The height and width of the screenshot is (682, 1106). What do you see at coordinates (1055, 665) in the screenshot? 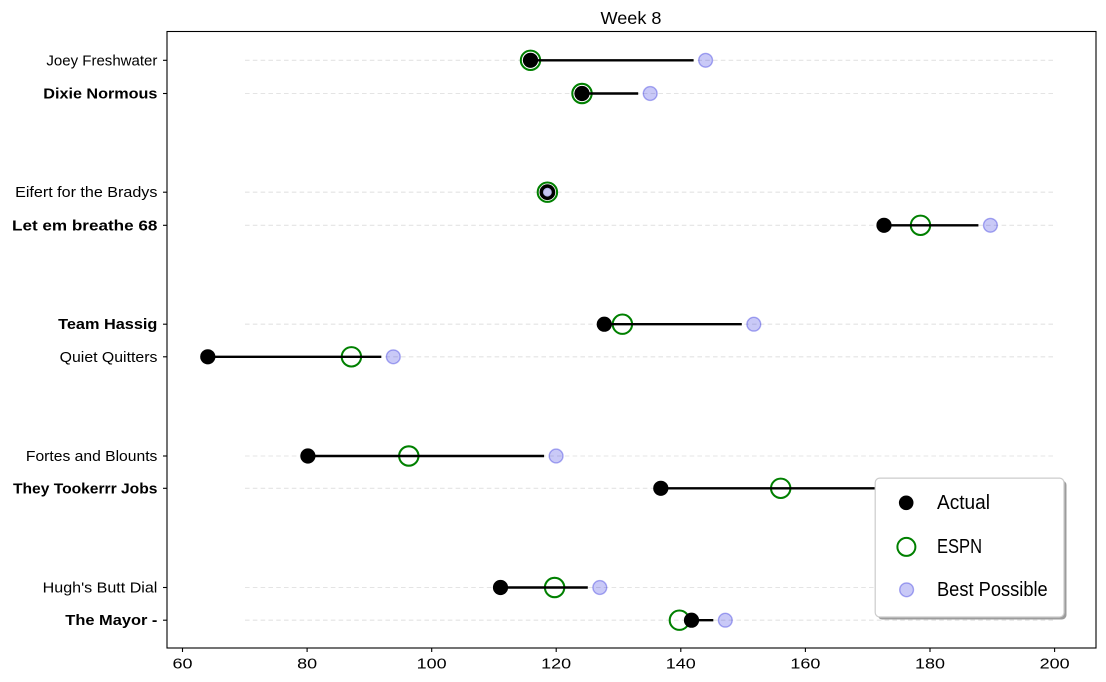
I see `svg-text: 200` at bounding box center [1055, 665].